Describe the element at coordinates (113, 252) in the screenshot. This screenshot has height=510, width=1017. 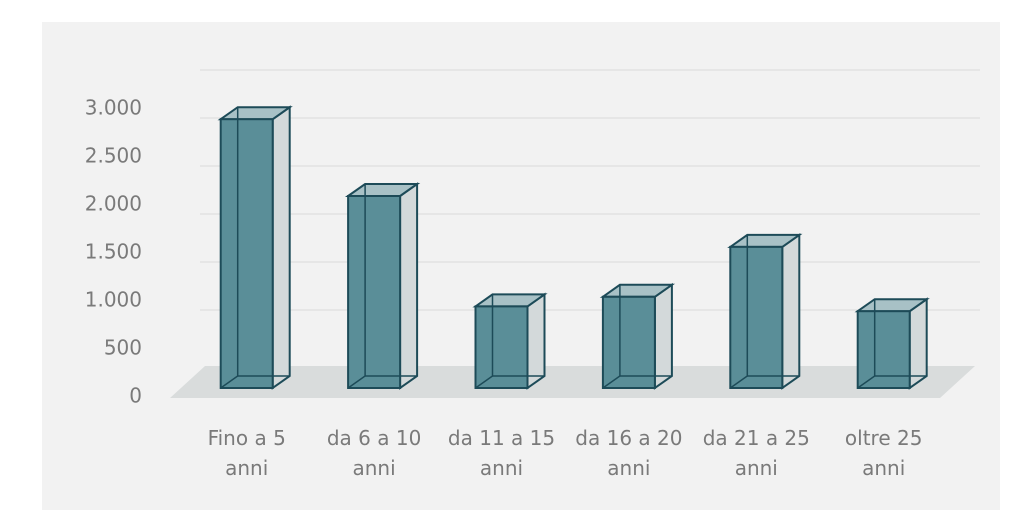
I see `y-tick-label: 1.500` at that location.